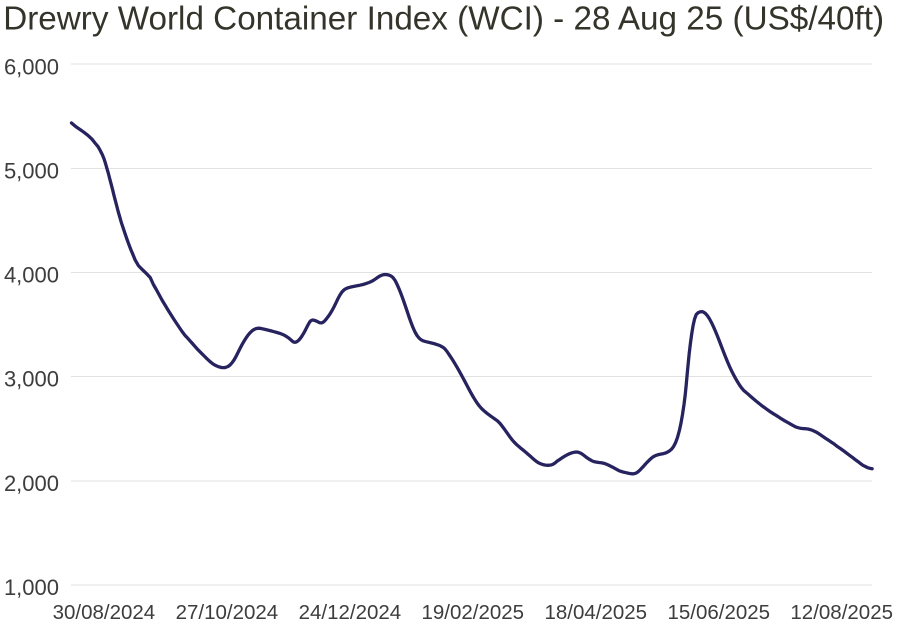  Describe the element at coordinates (31, 587) in the screenshot. I see `svg-text: 1,000` at that location.